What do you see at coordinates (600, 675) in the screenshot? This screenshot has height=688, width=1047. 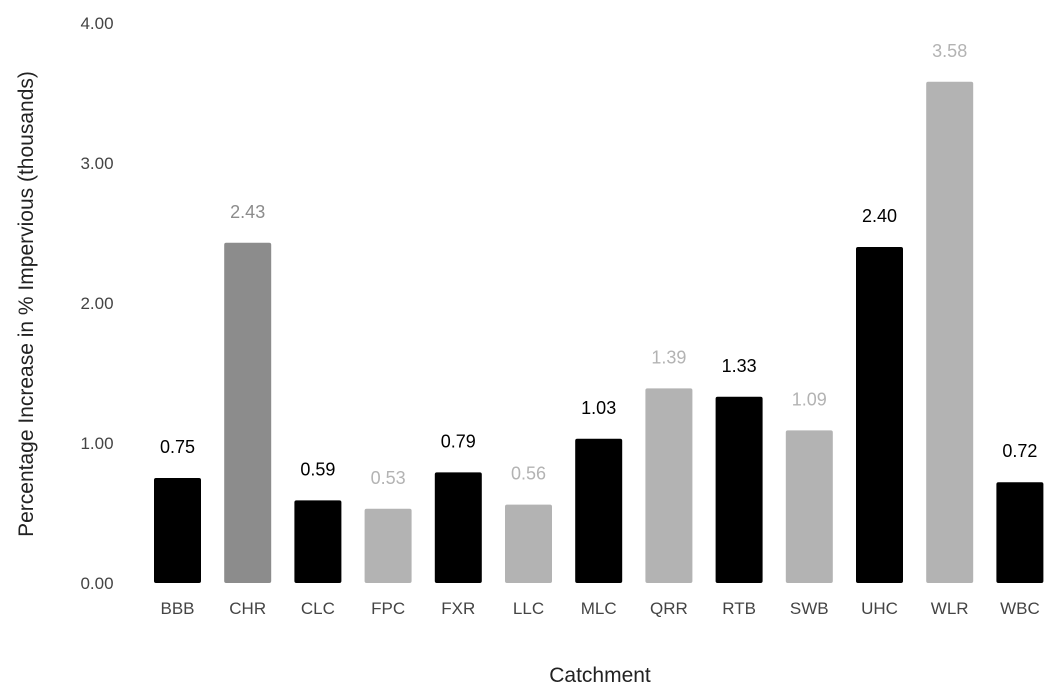 I see `x-axis-title: Catchment` at bounding box center [600, 675].